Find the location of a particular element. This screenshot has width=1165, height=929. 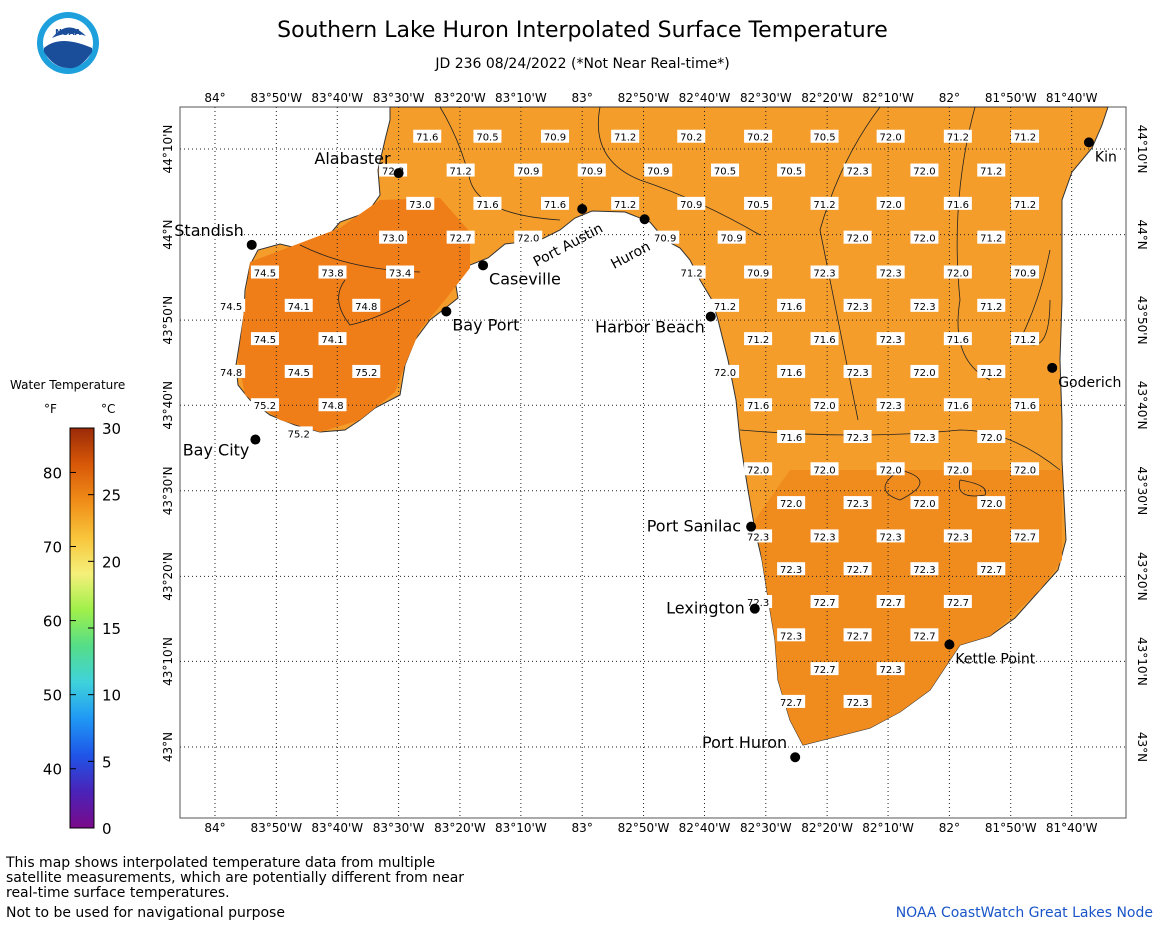

legend-tick-label-f: 80 is located at coordinates (52, 473).